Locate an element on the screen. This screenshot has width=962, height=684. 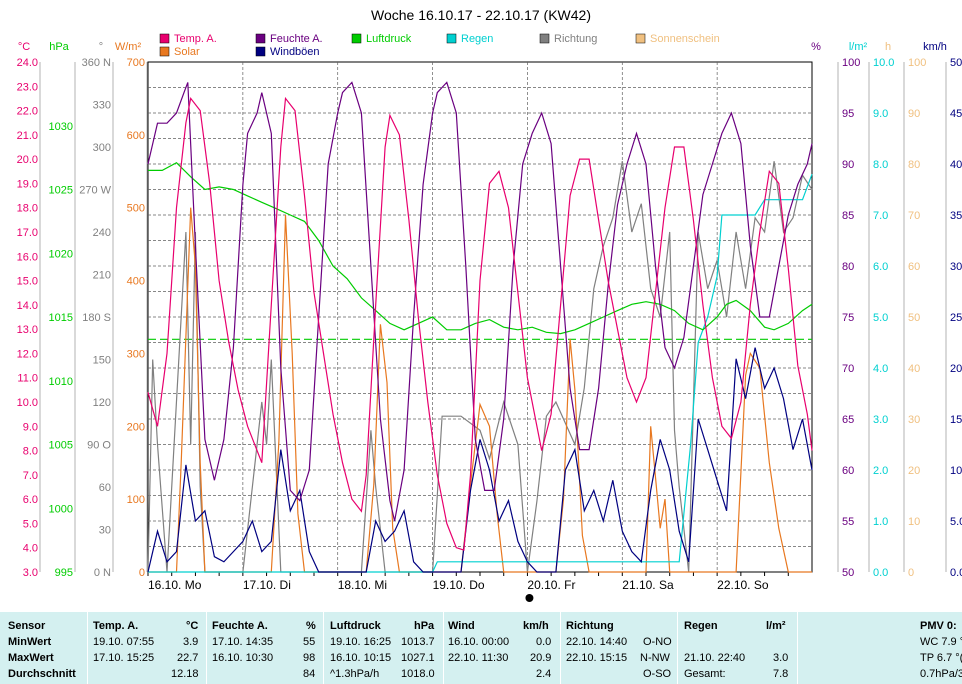
axis-tick-label: 700 is located at coordinates (136, 63).